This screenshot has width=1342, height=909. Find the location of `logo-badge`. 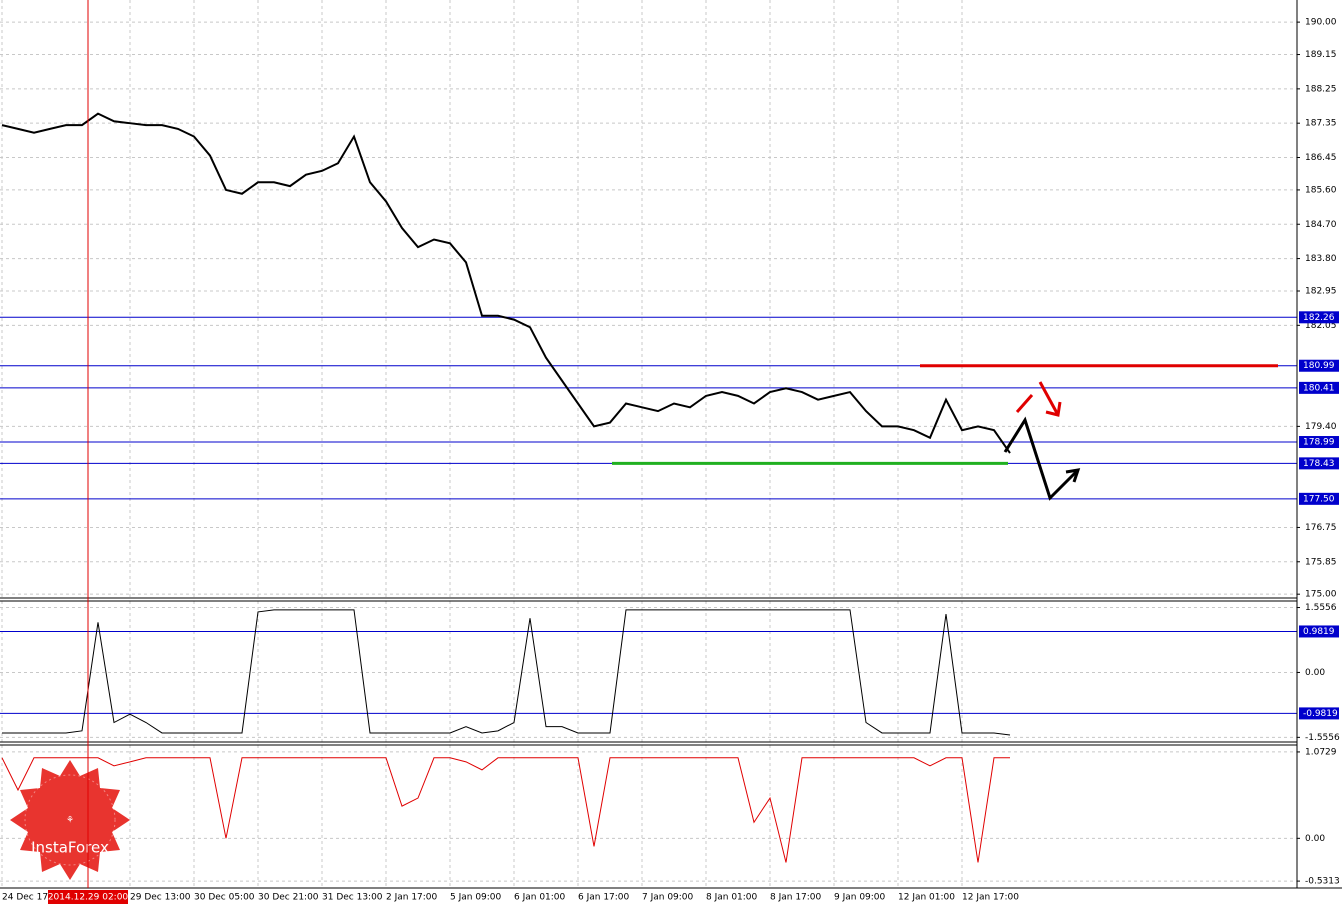

logo-badge is located at coordinates (70, 820).